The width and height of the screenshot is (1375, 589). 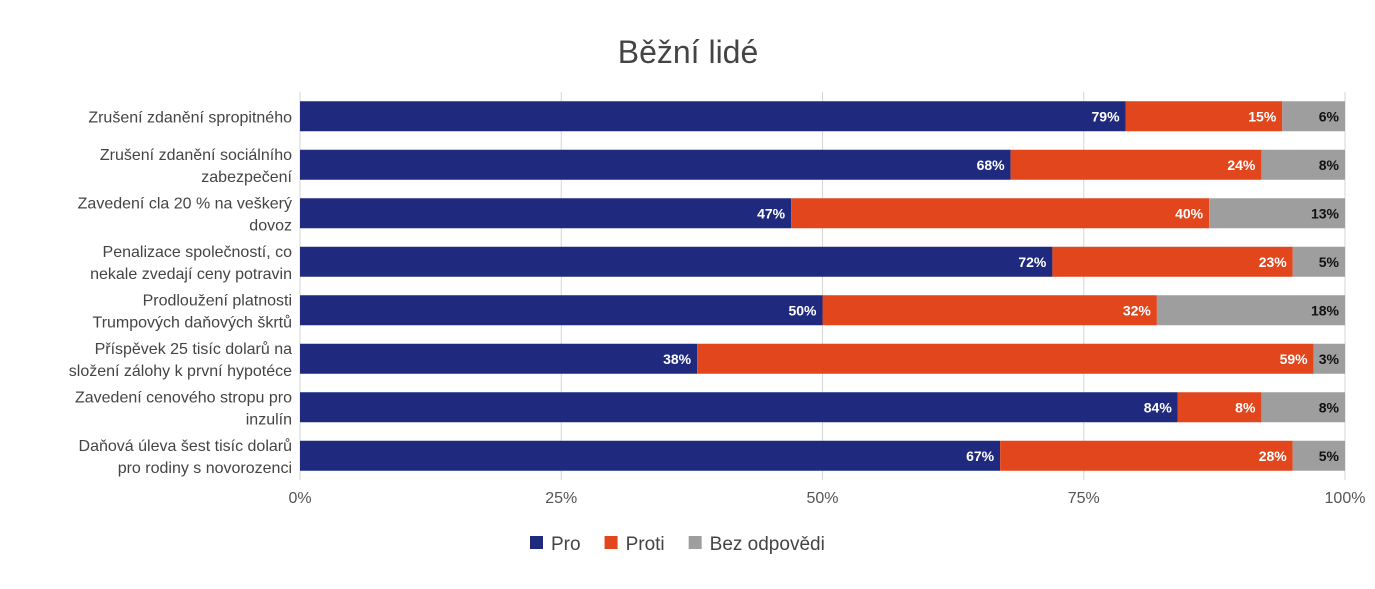 What do you see at coordinates (1137, 310) in the screenshot?
I see `data-label: 32%` at bounding box center [1137, 310].